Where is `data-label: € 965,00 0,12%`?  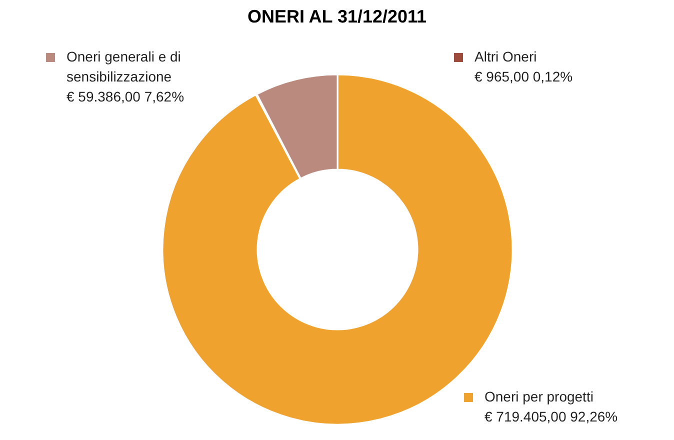 data-label: € 965,00 0,12% is located at coordinates (523, 76).